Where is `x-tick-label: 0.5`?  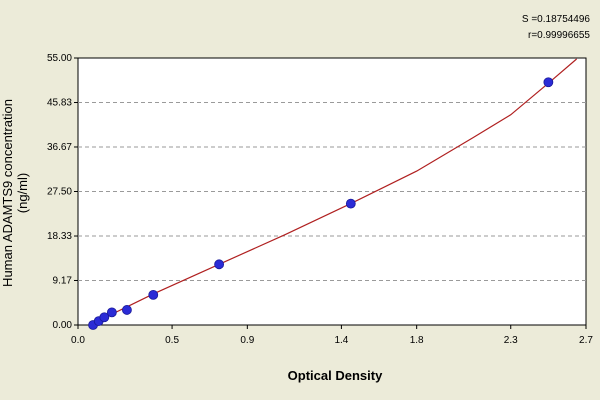 x-tick-label: 0.5 is located at coordinates (172, 340).